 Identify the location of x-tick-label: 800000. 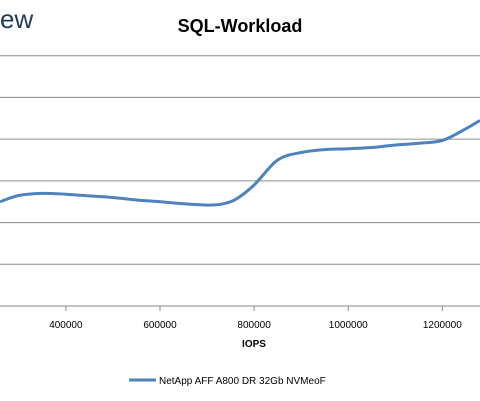
(254, 325).